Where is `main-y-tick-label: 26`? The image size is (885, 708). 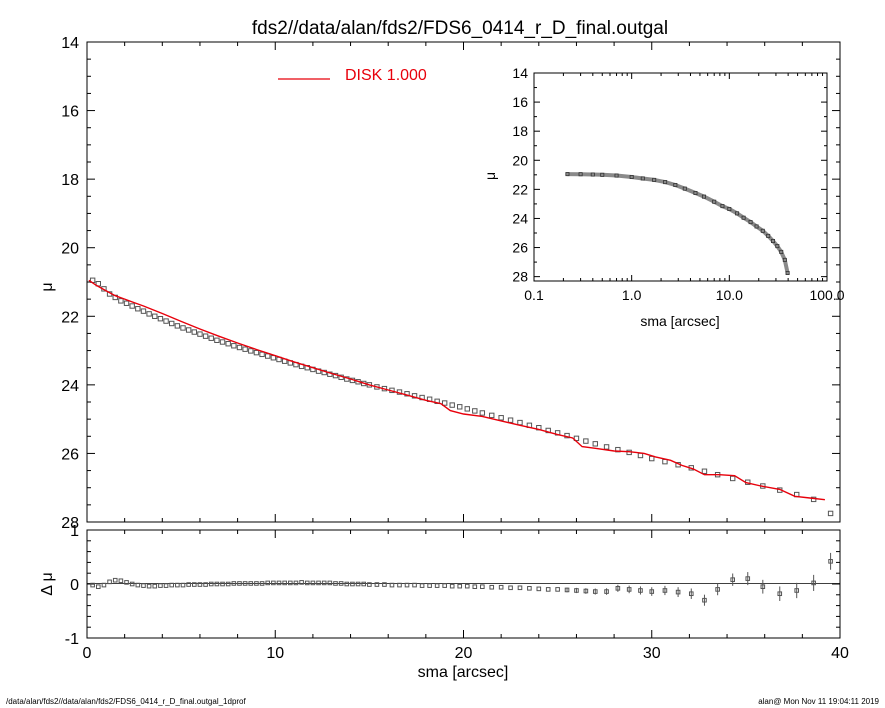 main-y-tick-label: 26 is located at coordinates (70, 454).